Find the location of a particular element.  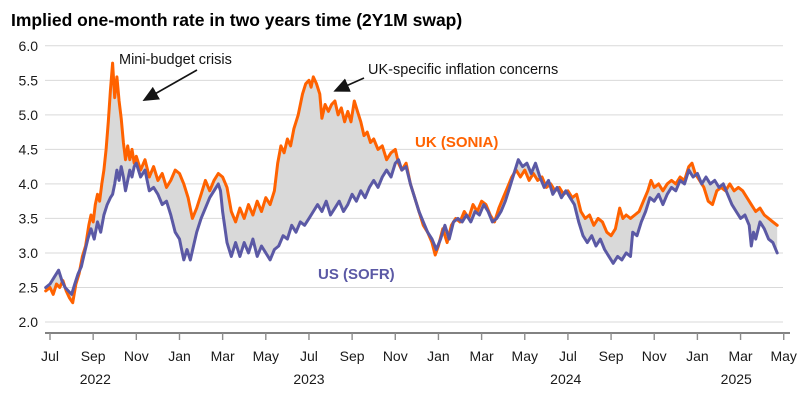

us-sofr-series-label: US (SOFR) is located at coordinates (356, 274).